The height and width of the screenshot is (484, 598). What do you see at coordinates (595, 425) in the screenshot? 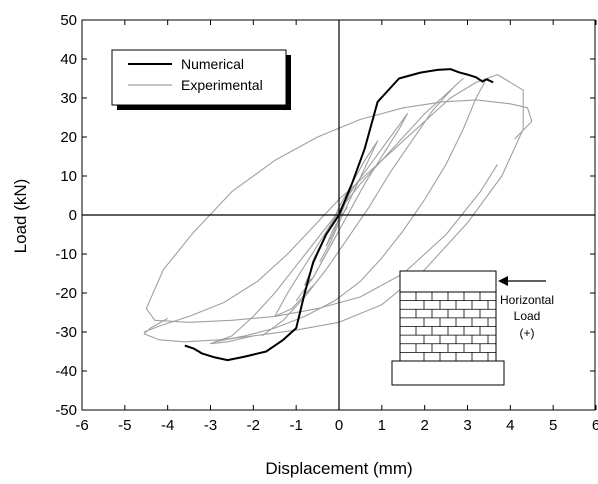
I see `x-tick-label: 6` at bounding box center [595, 425].